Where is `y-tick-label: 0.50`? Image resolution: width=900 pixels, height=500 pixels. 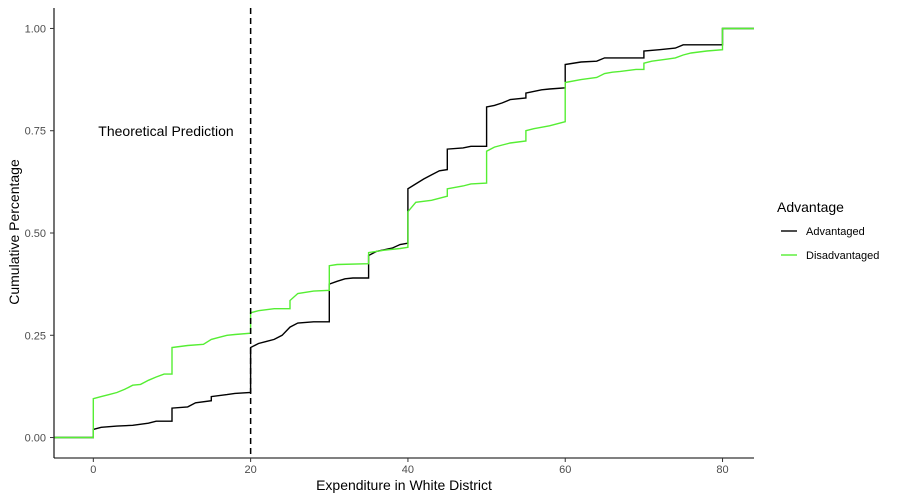
y-tick-label: 0.50 is located at coordinates (35, 234).